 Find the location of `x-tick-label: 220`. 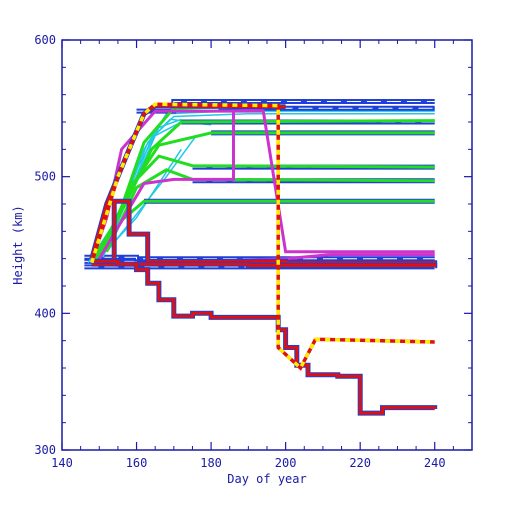

x-tick-label: 220 is located at coordinates (360, 463).